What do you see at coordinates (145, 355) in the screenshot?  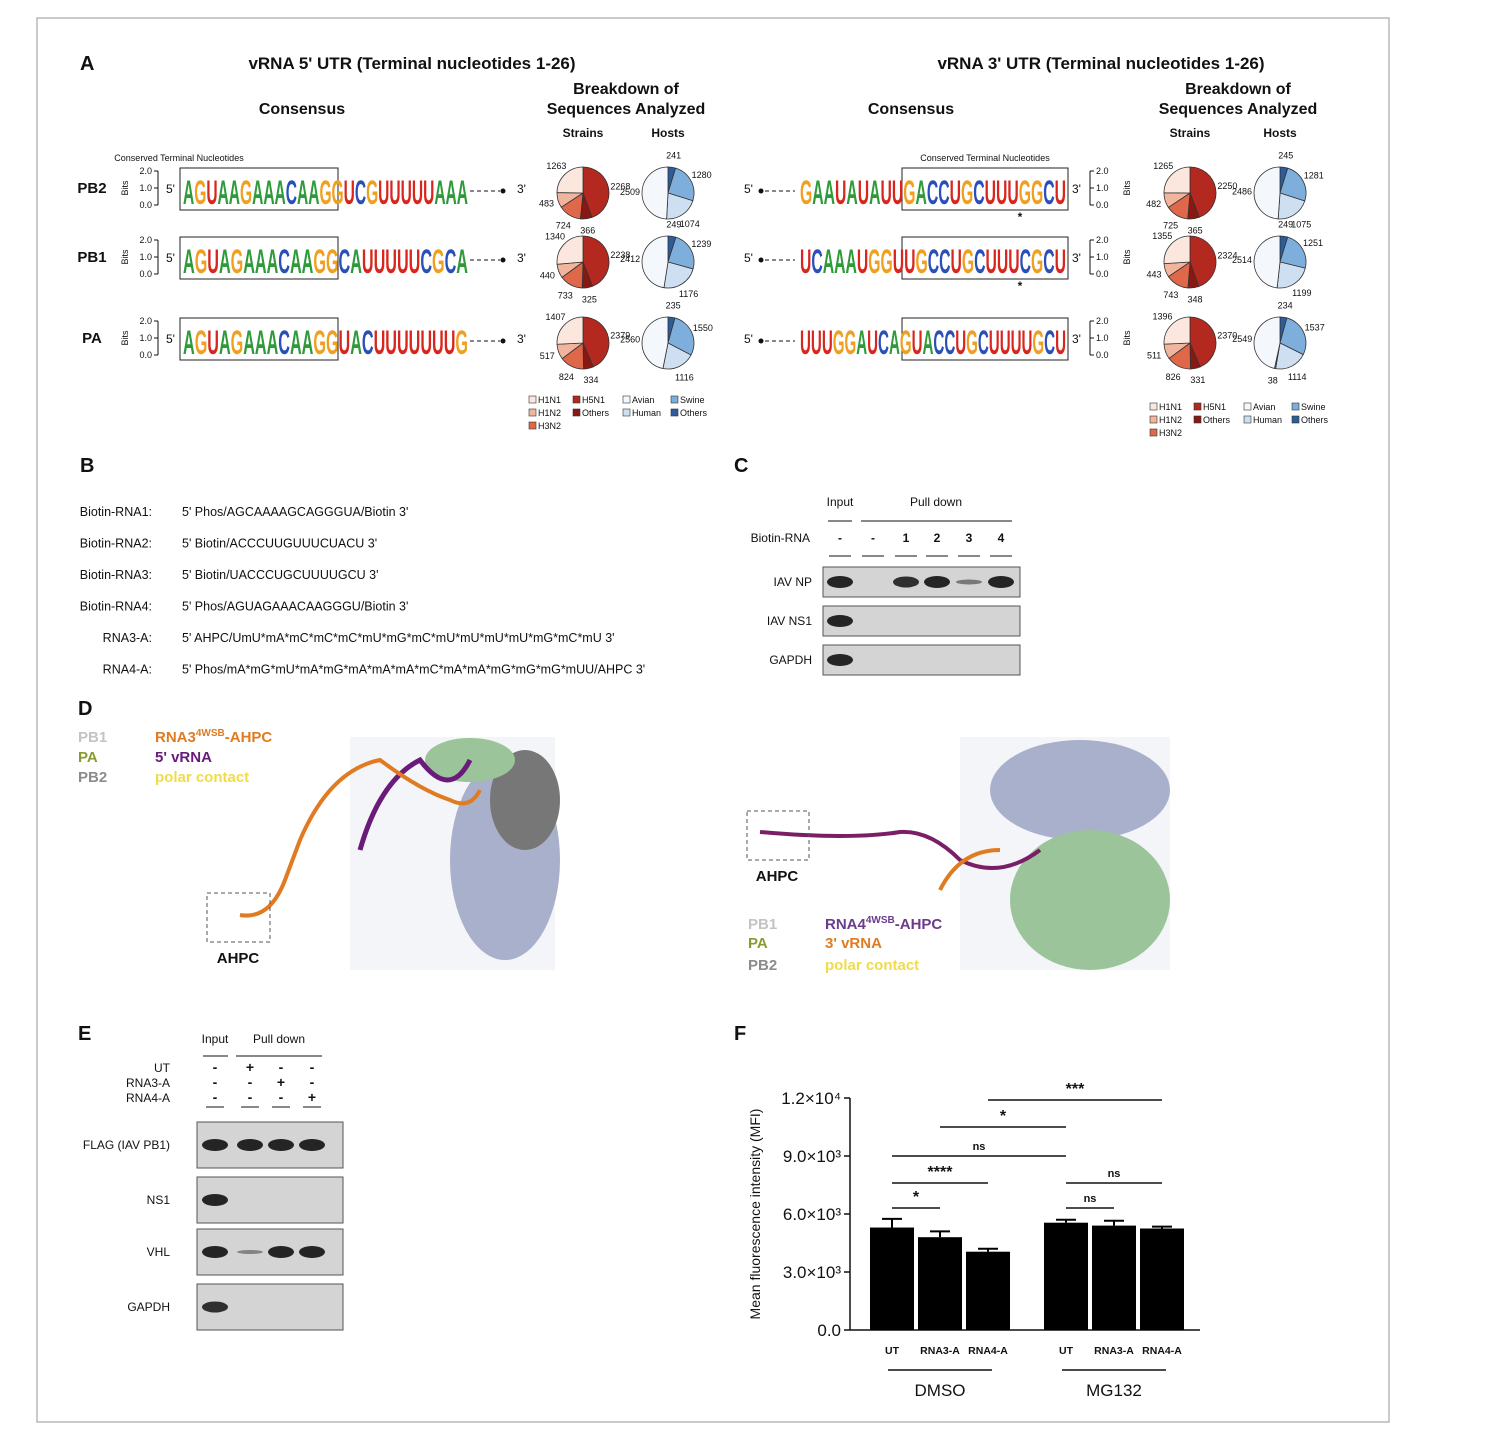 I see `bits-tick-label: 0.0` at bounding box center [145, 355].